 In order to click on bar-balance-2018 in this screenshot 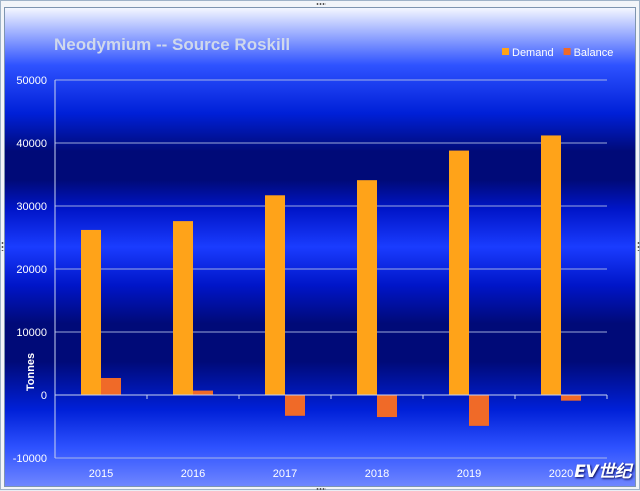, I will do `click(387, 406)`.